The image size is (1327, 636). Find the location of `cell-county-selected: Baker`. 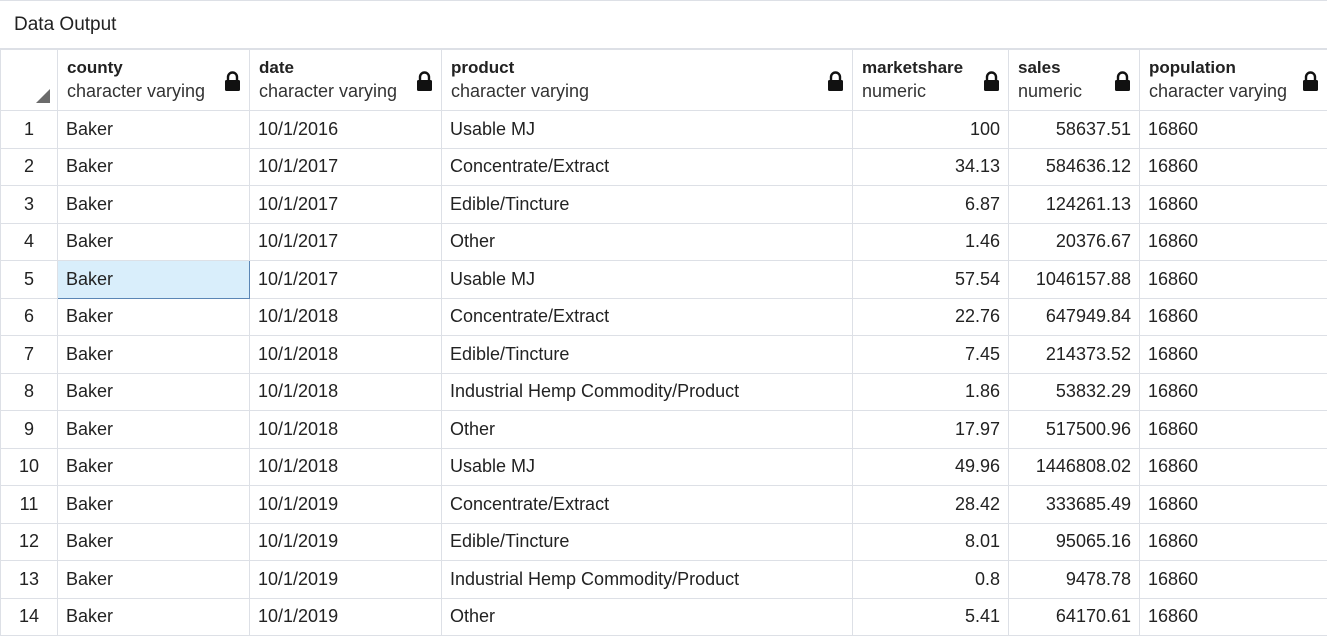

cell-county-selected: Baker is located at coordinates (154, 280).